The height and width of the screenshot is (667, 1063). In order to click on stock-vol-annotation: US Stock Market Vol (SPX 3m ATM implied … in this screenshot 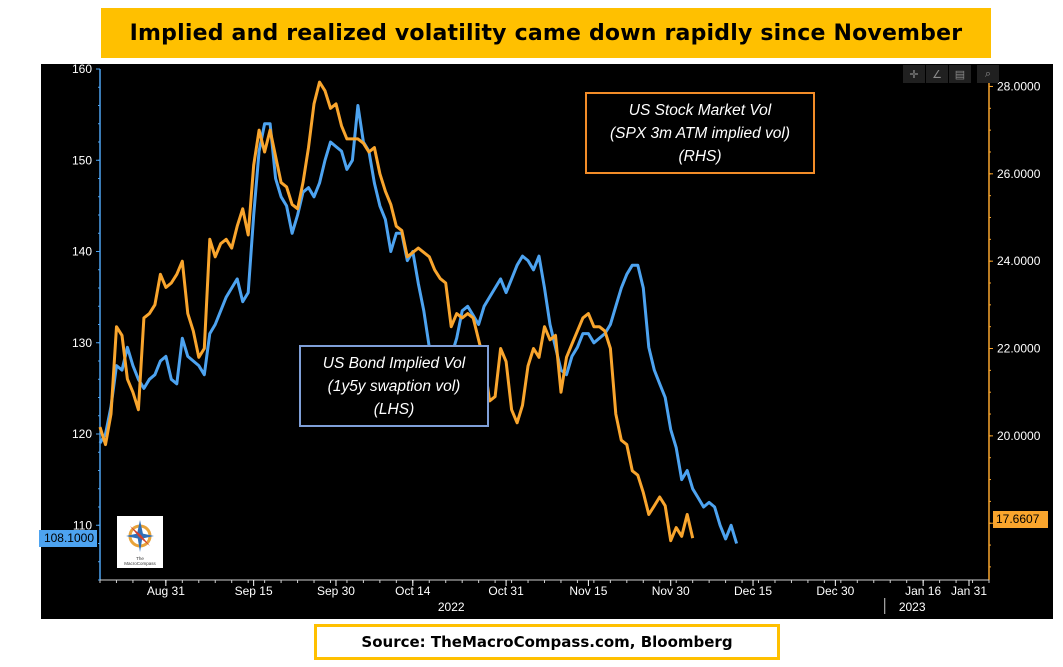, I will do `click(700, 133)`.